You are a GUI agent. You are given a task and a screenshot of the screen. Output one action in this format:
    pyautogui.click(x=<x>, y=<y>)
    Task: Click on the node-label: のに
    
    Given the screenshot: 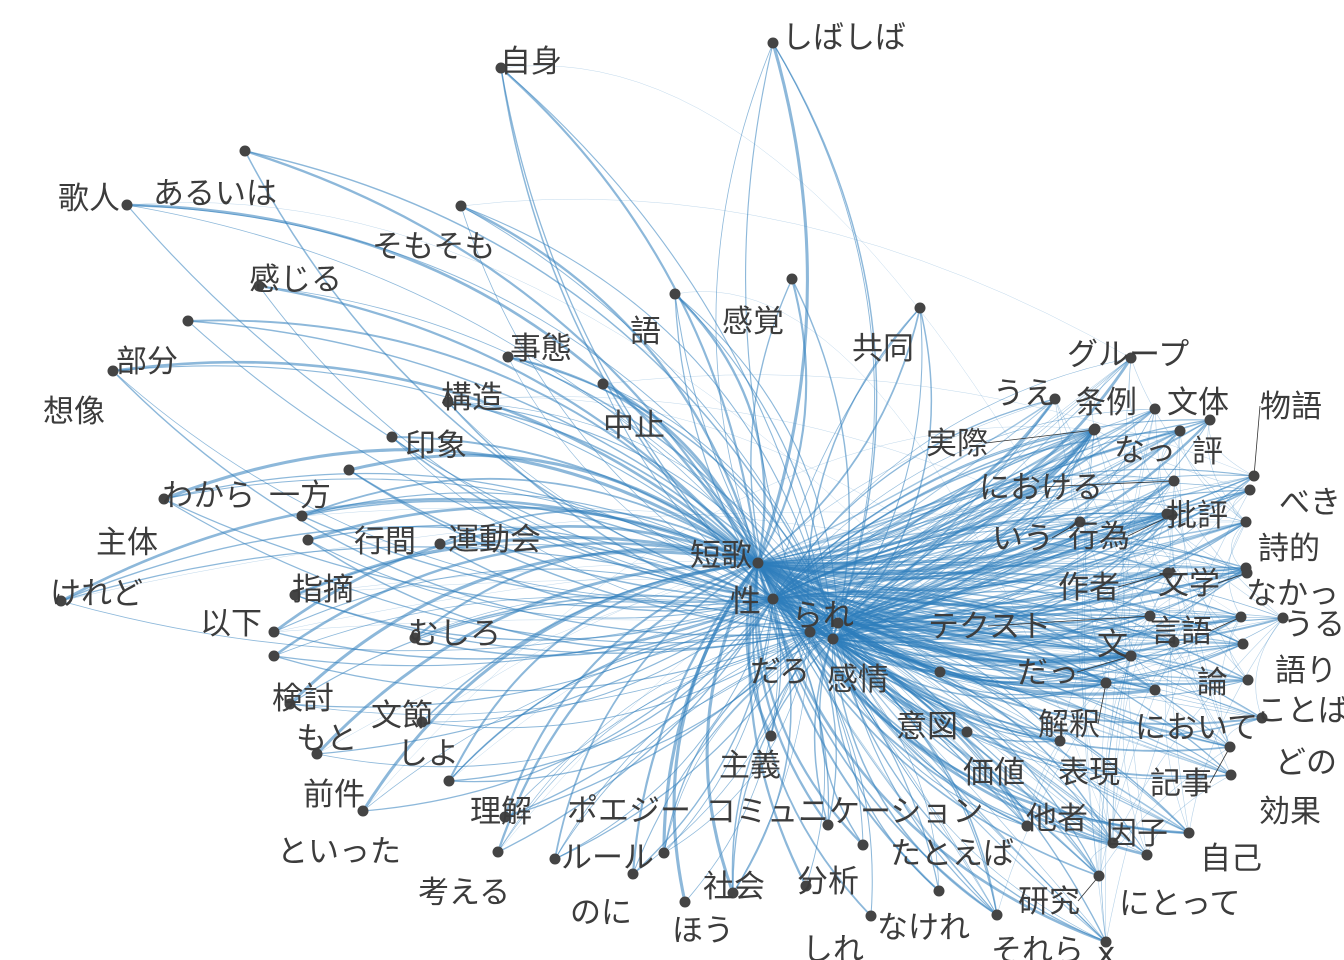 What is the action you would take?
    pyautogui.click(x=601, y=913)
    